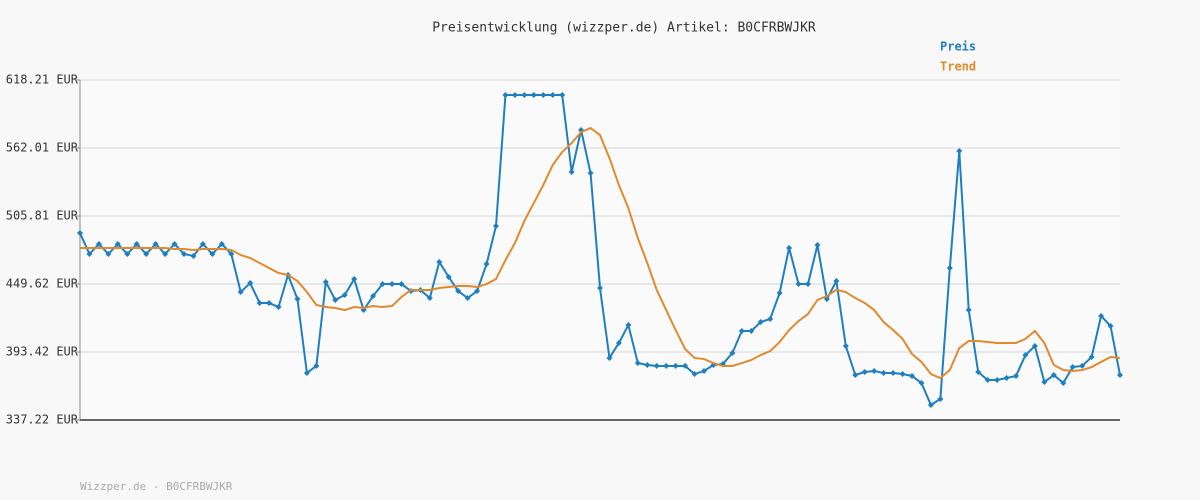 Image resolution: width=1200 pixels, height=500 pixels. I want to click on y-tick-label: 618.21 EUR, so click(42, 80).